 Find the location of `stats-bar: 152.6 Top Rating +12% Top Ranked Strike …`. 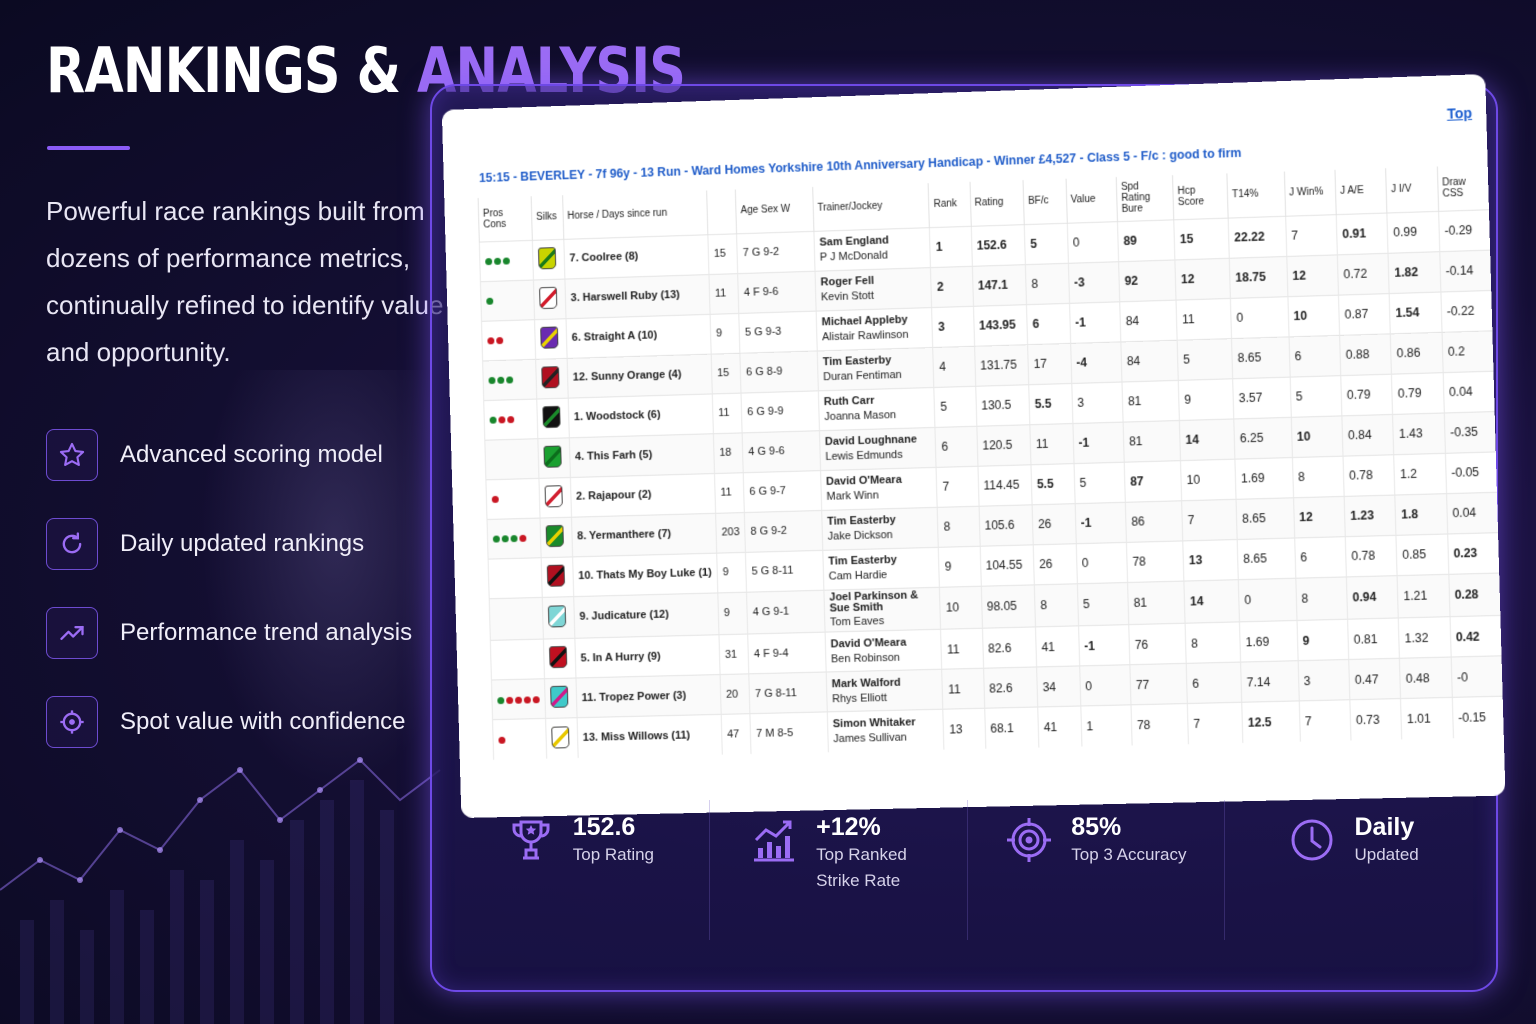

stats-bar: 152.6 Top Rating +12% Top Ranked Strike … is located at coordinates (967, 870).